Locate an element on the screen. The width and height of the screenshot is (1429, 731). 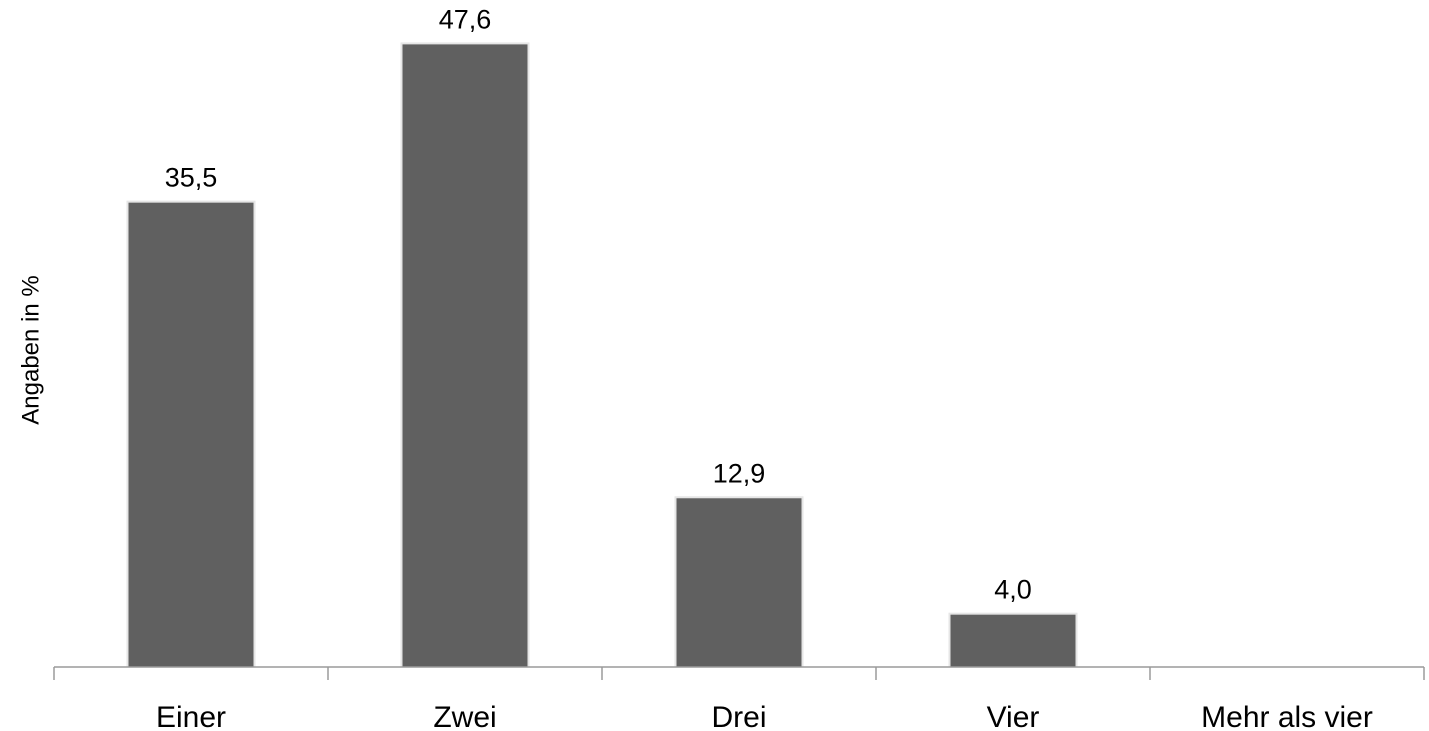
x-tick-label: Einer is located at coordinates (191, 716).